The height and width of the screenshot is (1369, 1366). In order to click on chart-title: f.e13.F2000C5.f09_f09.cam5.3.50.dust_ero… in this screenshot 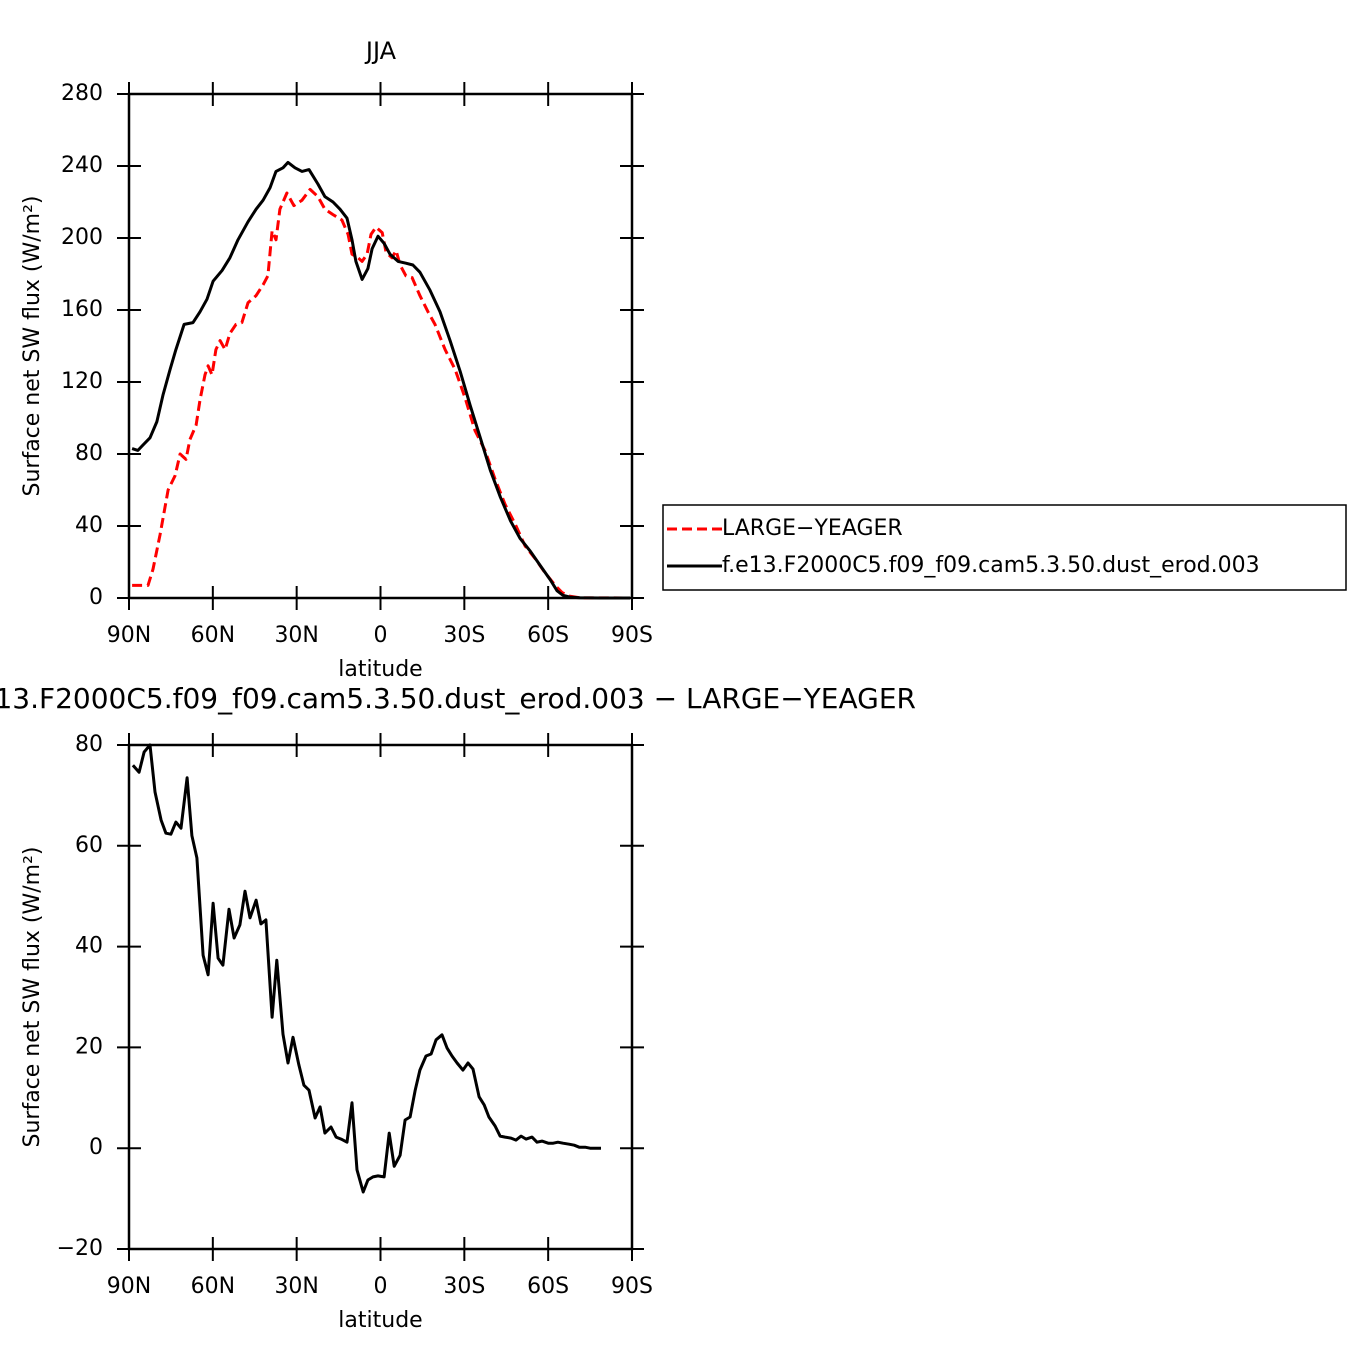, I will do `click(458, 698)`.